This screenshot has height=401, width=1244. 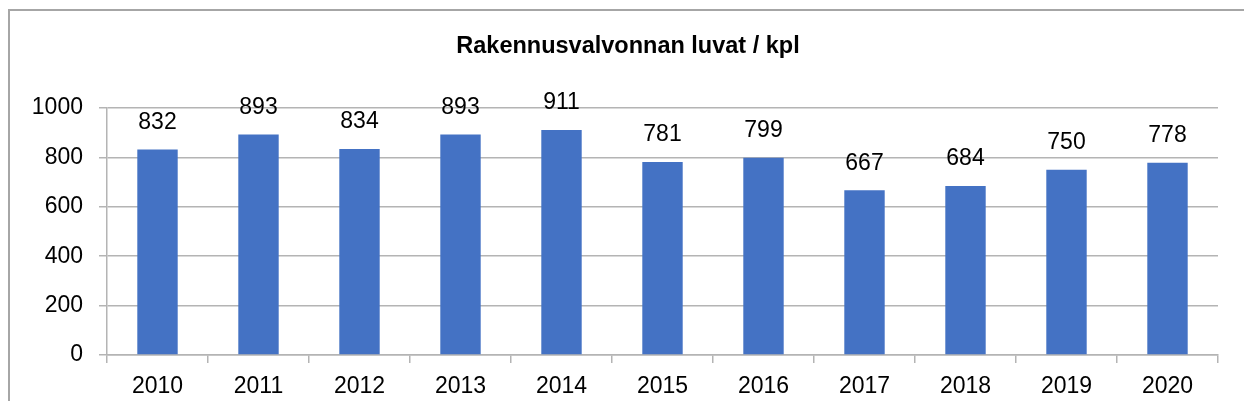 What do you see at coordinates (63, 205) in the screenshot?
I see `y-tick-label: 600` at bounding box center [63, 205].